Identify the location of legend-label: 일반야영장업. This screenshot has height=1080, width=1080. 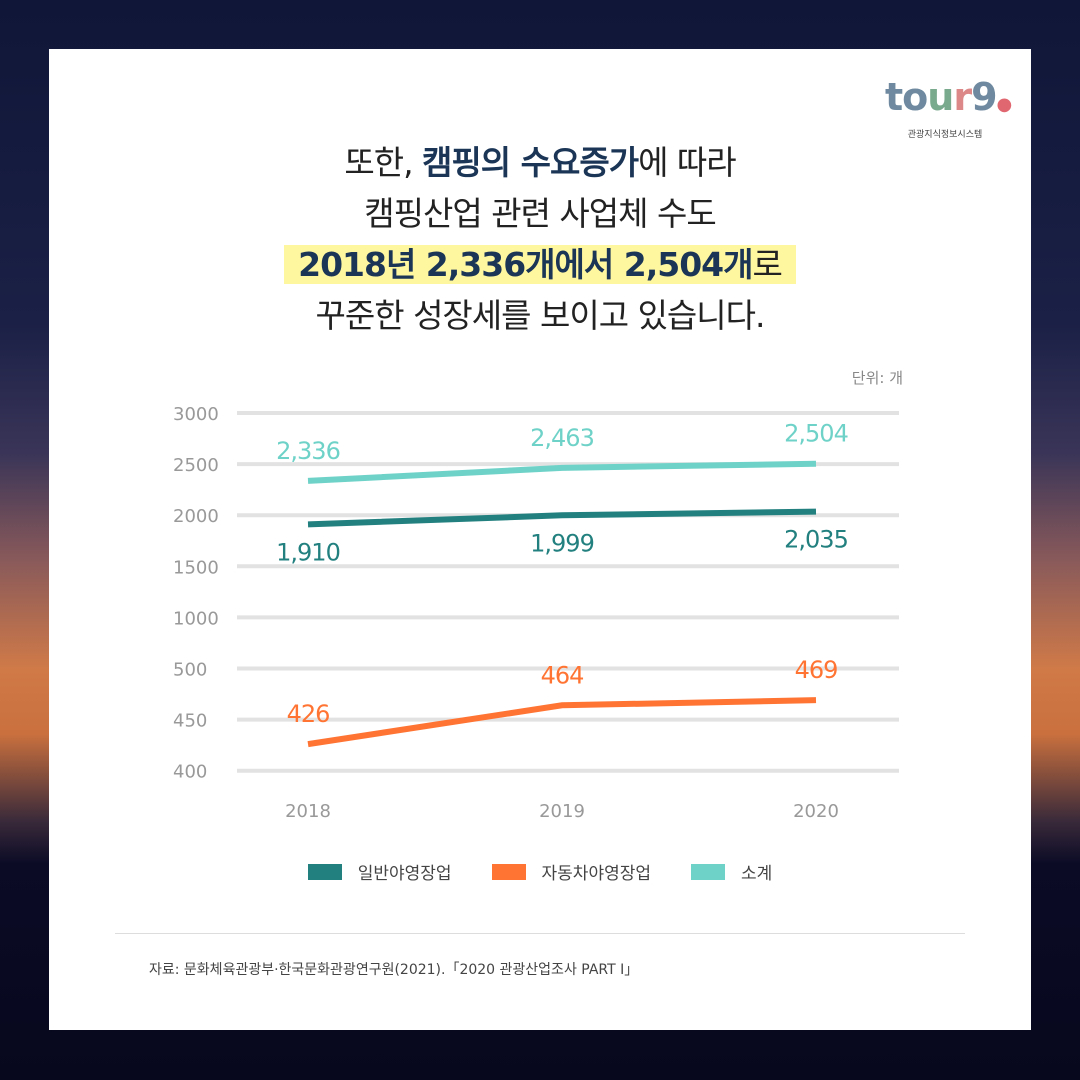
(404, 874).